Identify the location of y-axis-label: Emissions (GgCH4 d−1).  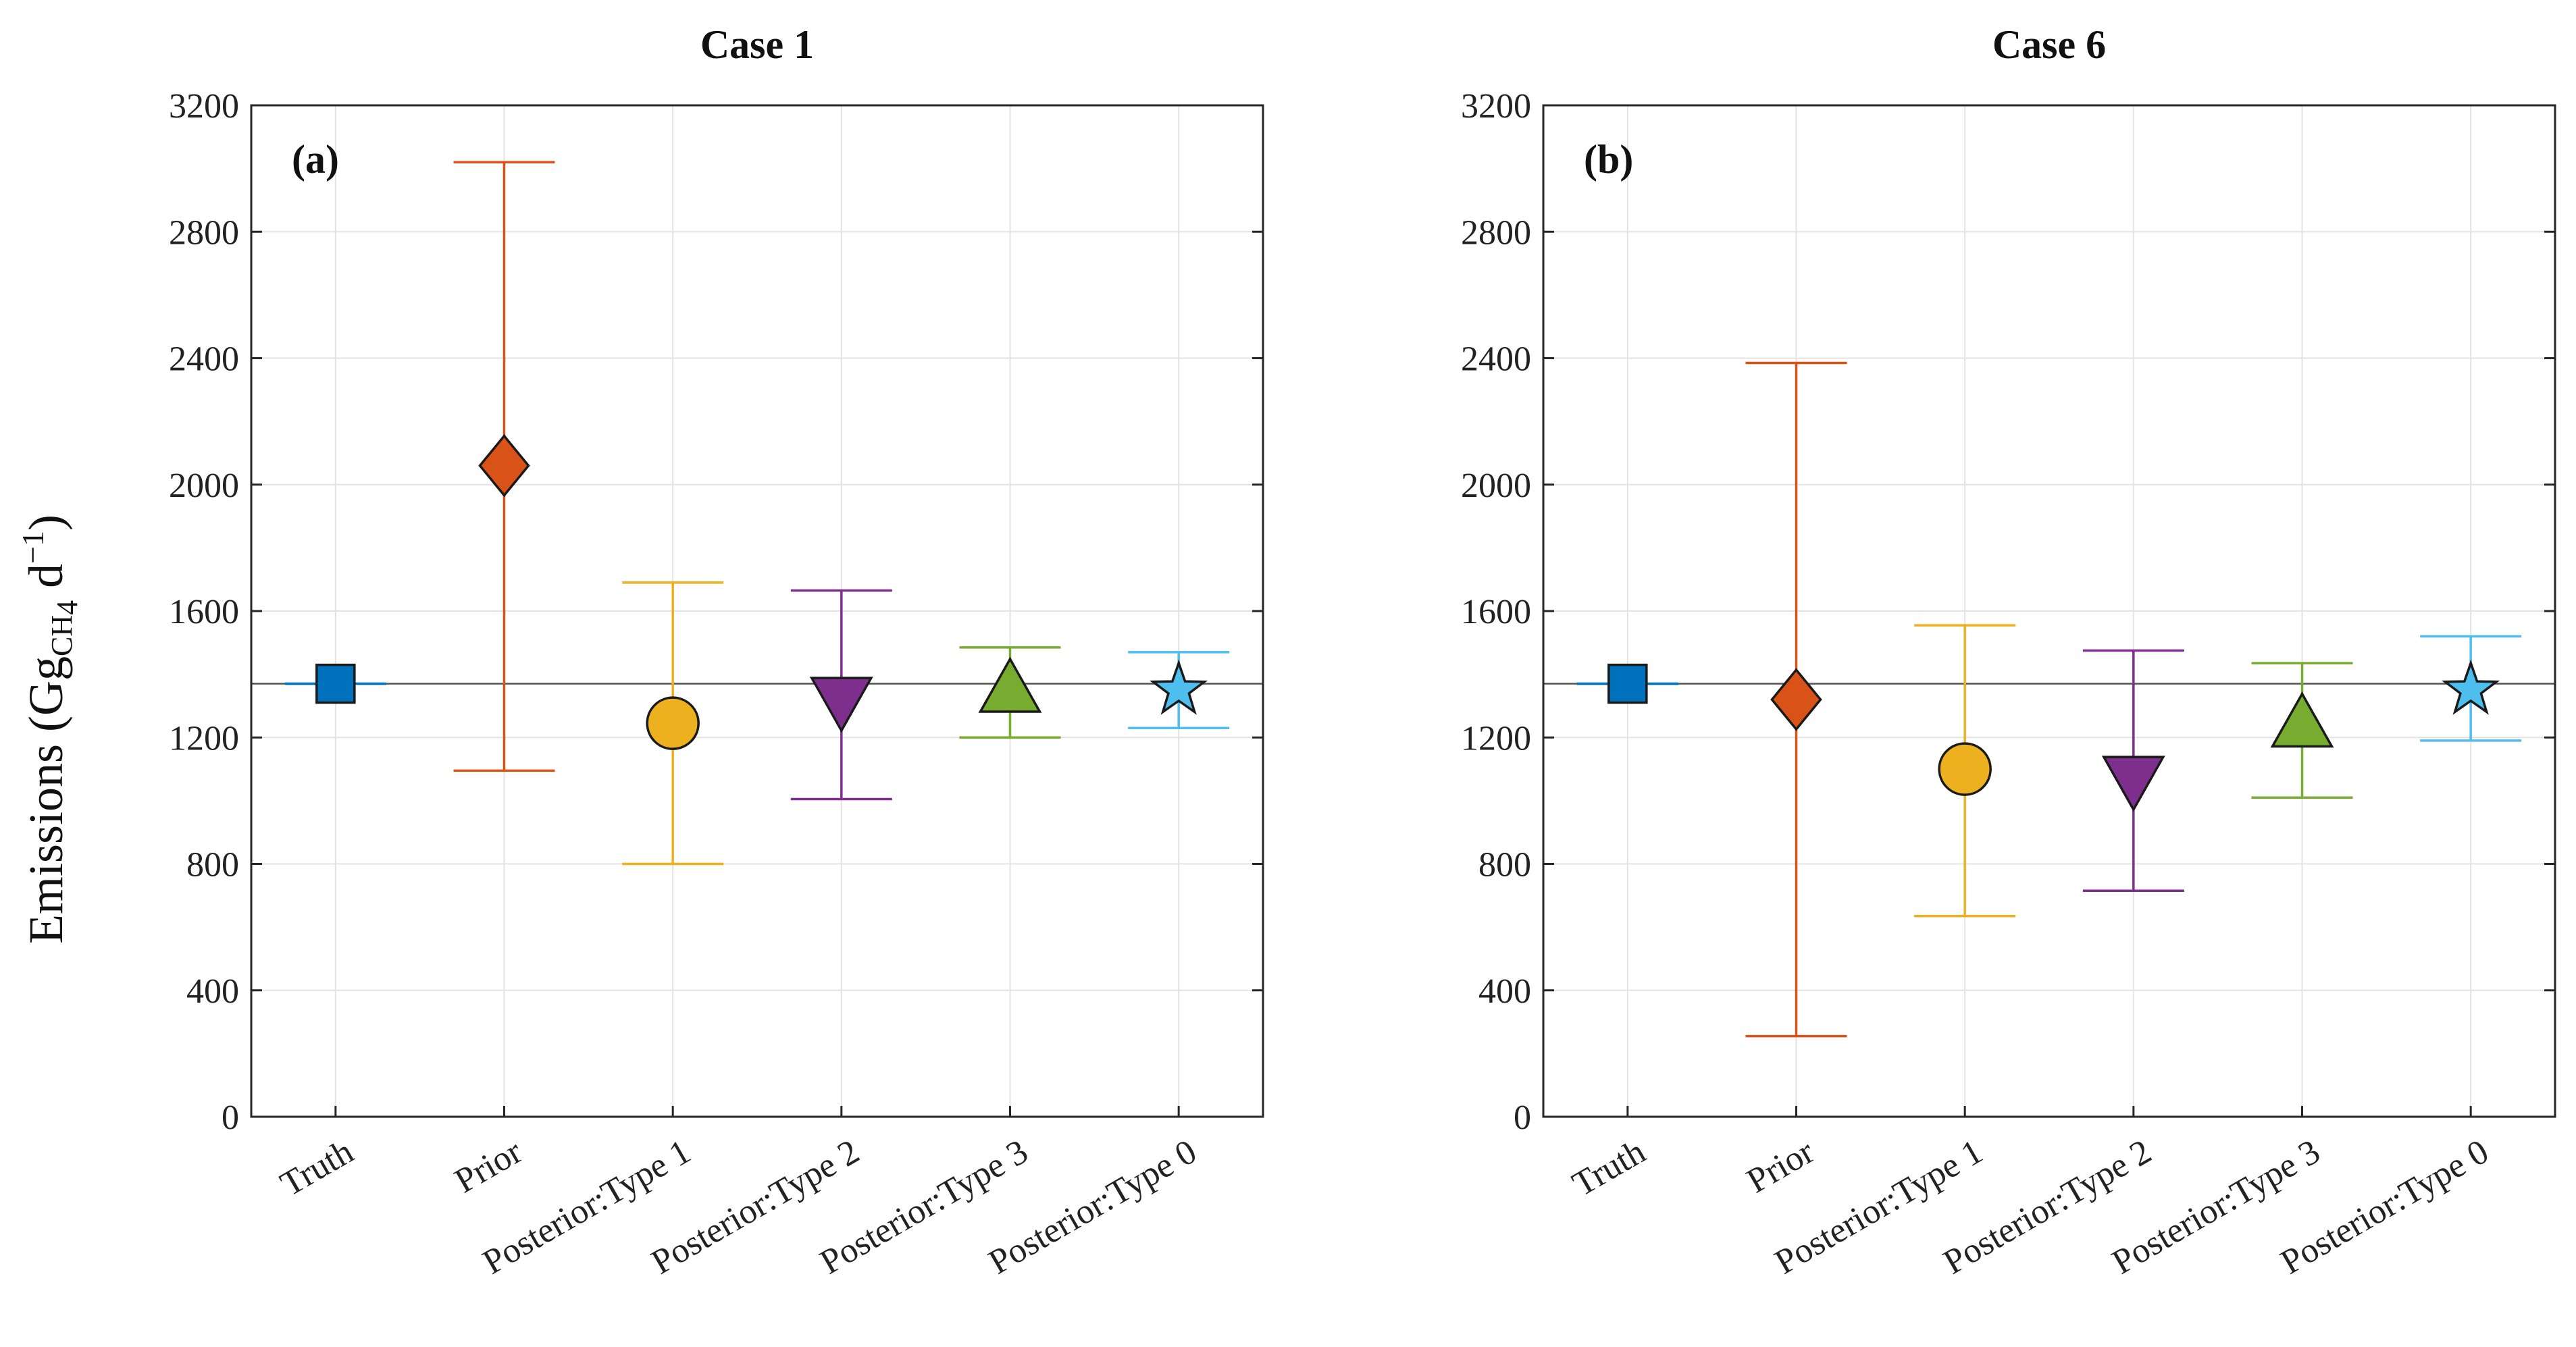
(50, 729).